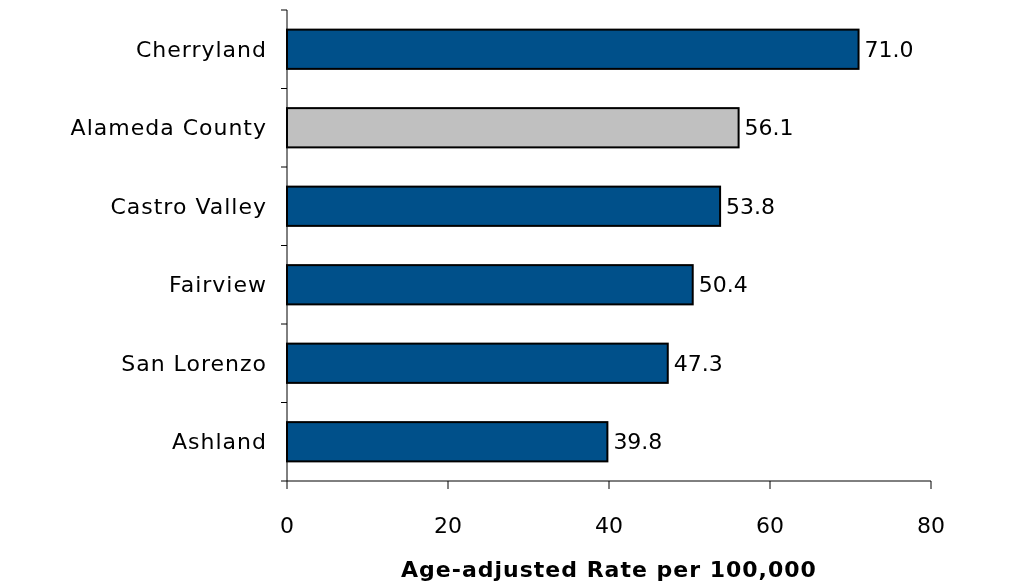 This screenshot has height=587, width=1036. What do you see at coordinates (168, 128) in the screenshot?
I see `y-tick-label: Alameda County` at bounding box center [168, 128].